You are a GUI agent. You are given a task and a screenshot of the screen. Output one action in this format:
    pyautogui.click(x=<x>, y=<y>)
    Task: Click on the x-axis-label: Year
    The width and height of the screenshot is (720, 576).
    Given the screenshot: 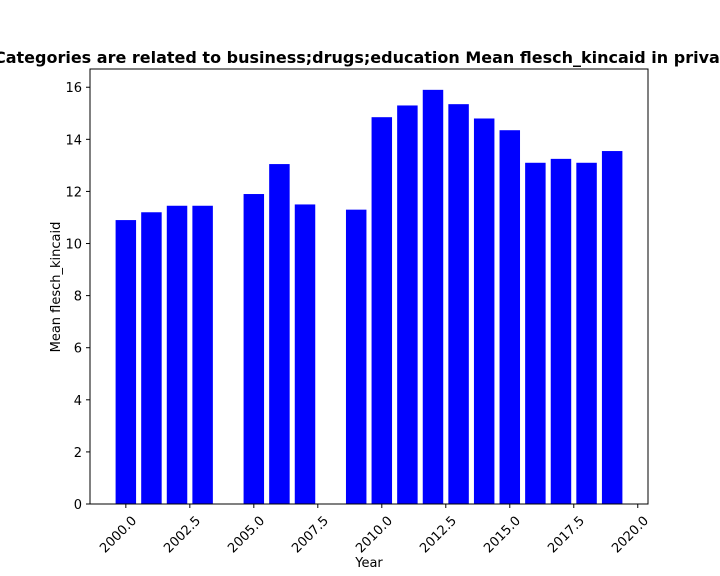 What is the action you would take?
    pyautogui.click(x=368, y=563)
    